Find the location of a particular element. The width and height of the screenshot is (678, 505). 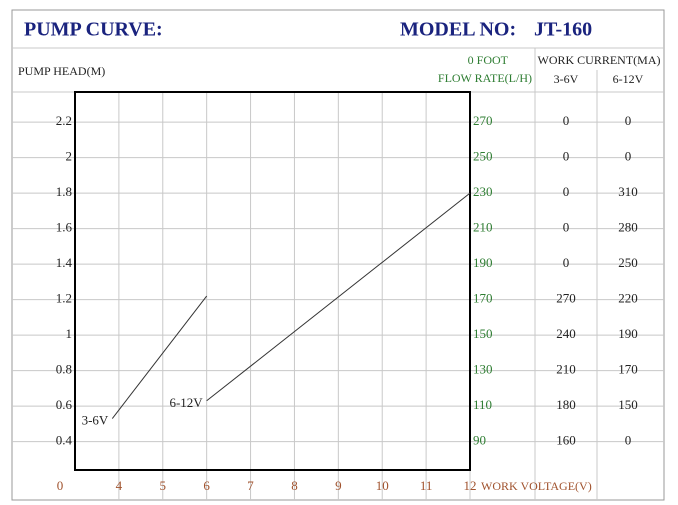

x-tick-label: 11 is located at coordinates (426, 485).